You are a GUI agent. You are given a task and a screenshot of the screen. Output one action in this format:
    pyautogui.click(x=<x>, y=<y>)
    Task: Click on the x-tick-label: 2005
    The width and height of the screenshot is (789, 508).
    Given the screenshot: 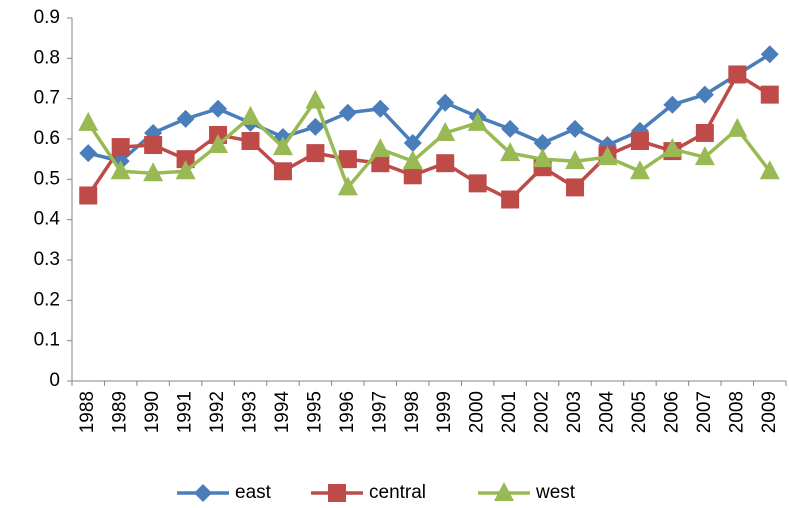 What is the action you would take?
    pyautogui.click(x=639, y=412)
    